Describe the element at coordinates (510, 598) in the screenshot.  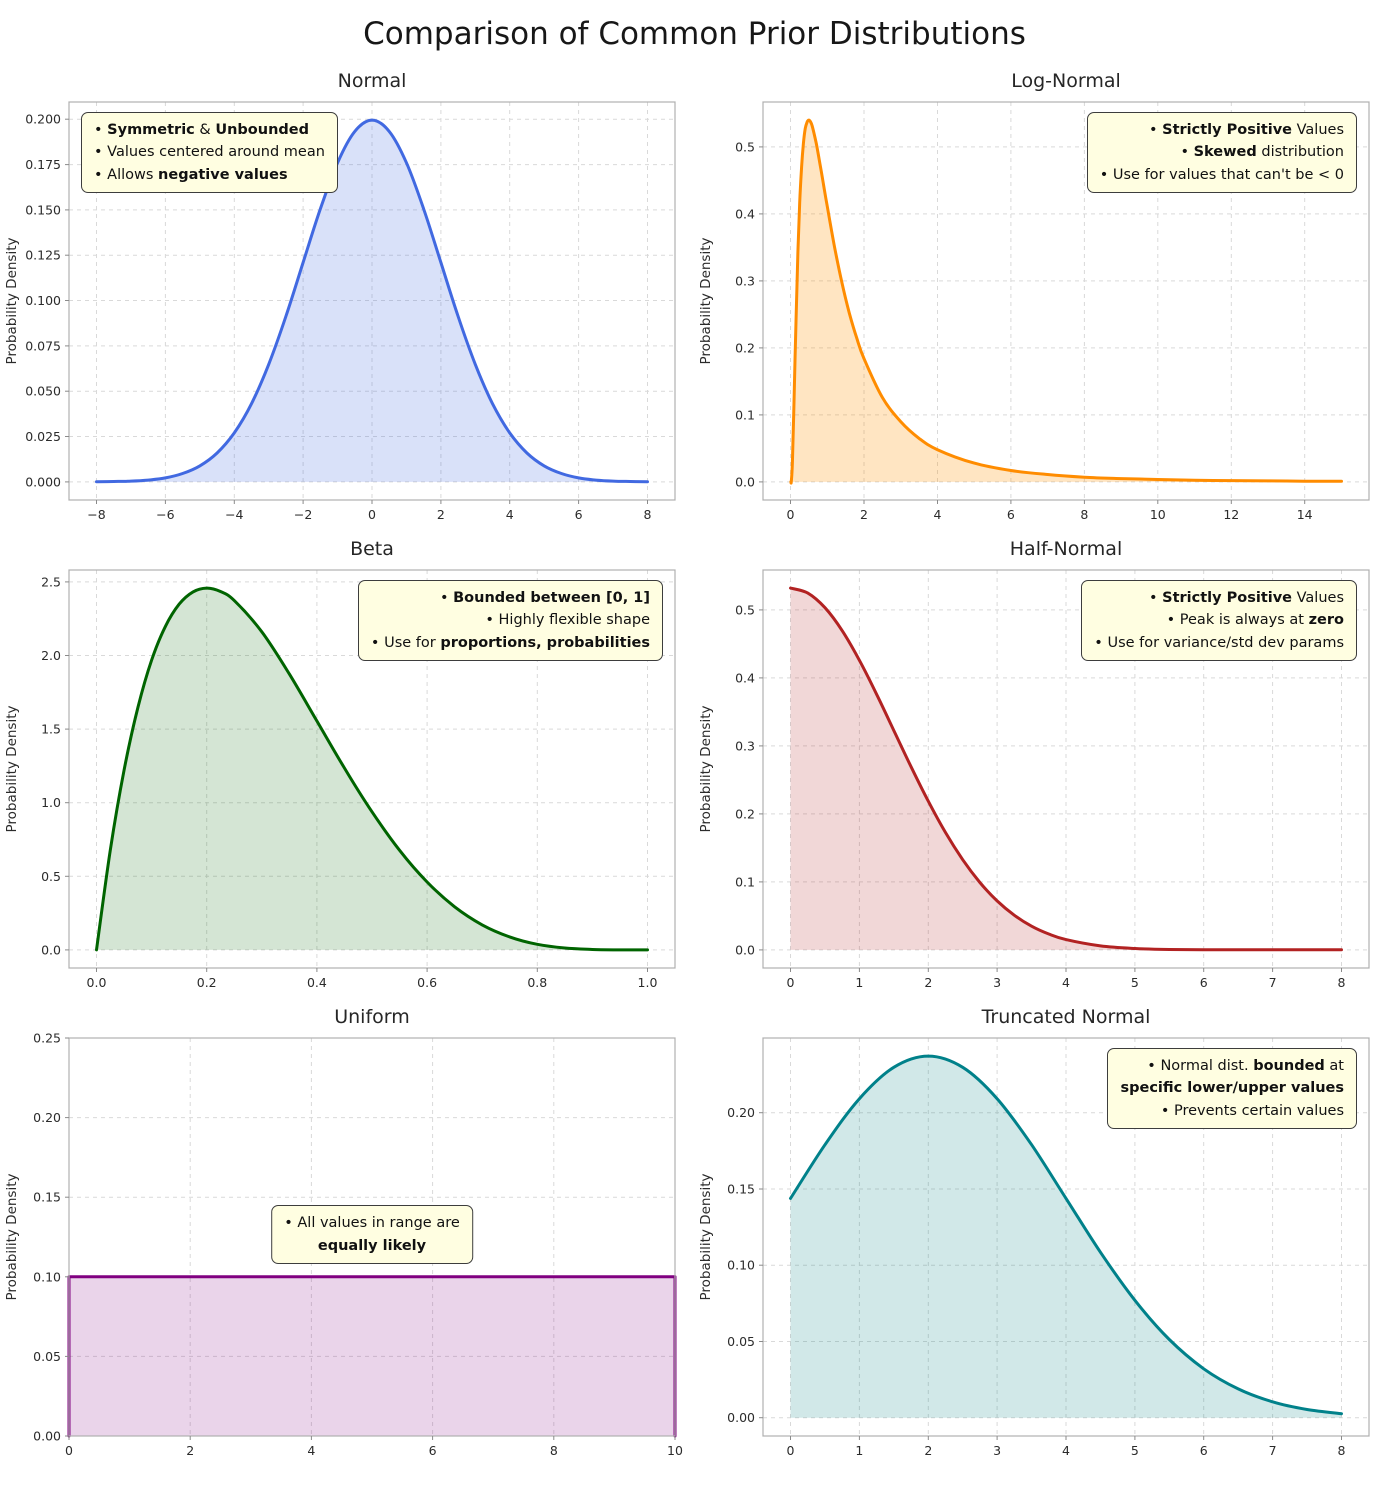
I see `annotation-line: • Bounded between [0, 1]` at that location.